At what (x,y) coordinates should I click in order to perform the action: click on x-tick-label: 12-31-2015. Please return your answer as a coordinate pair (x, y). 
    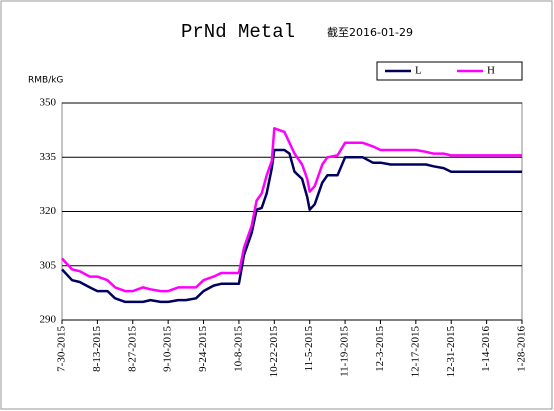
    Looking at the image, I should click on (451, 352).